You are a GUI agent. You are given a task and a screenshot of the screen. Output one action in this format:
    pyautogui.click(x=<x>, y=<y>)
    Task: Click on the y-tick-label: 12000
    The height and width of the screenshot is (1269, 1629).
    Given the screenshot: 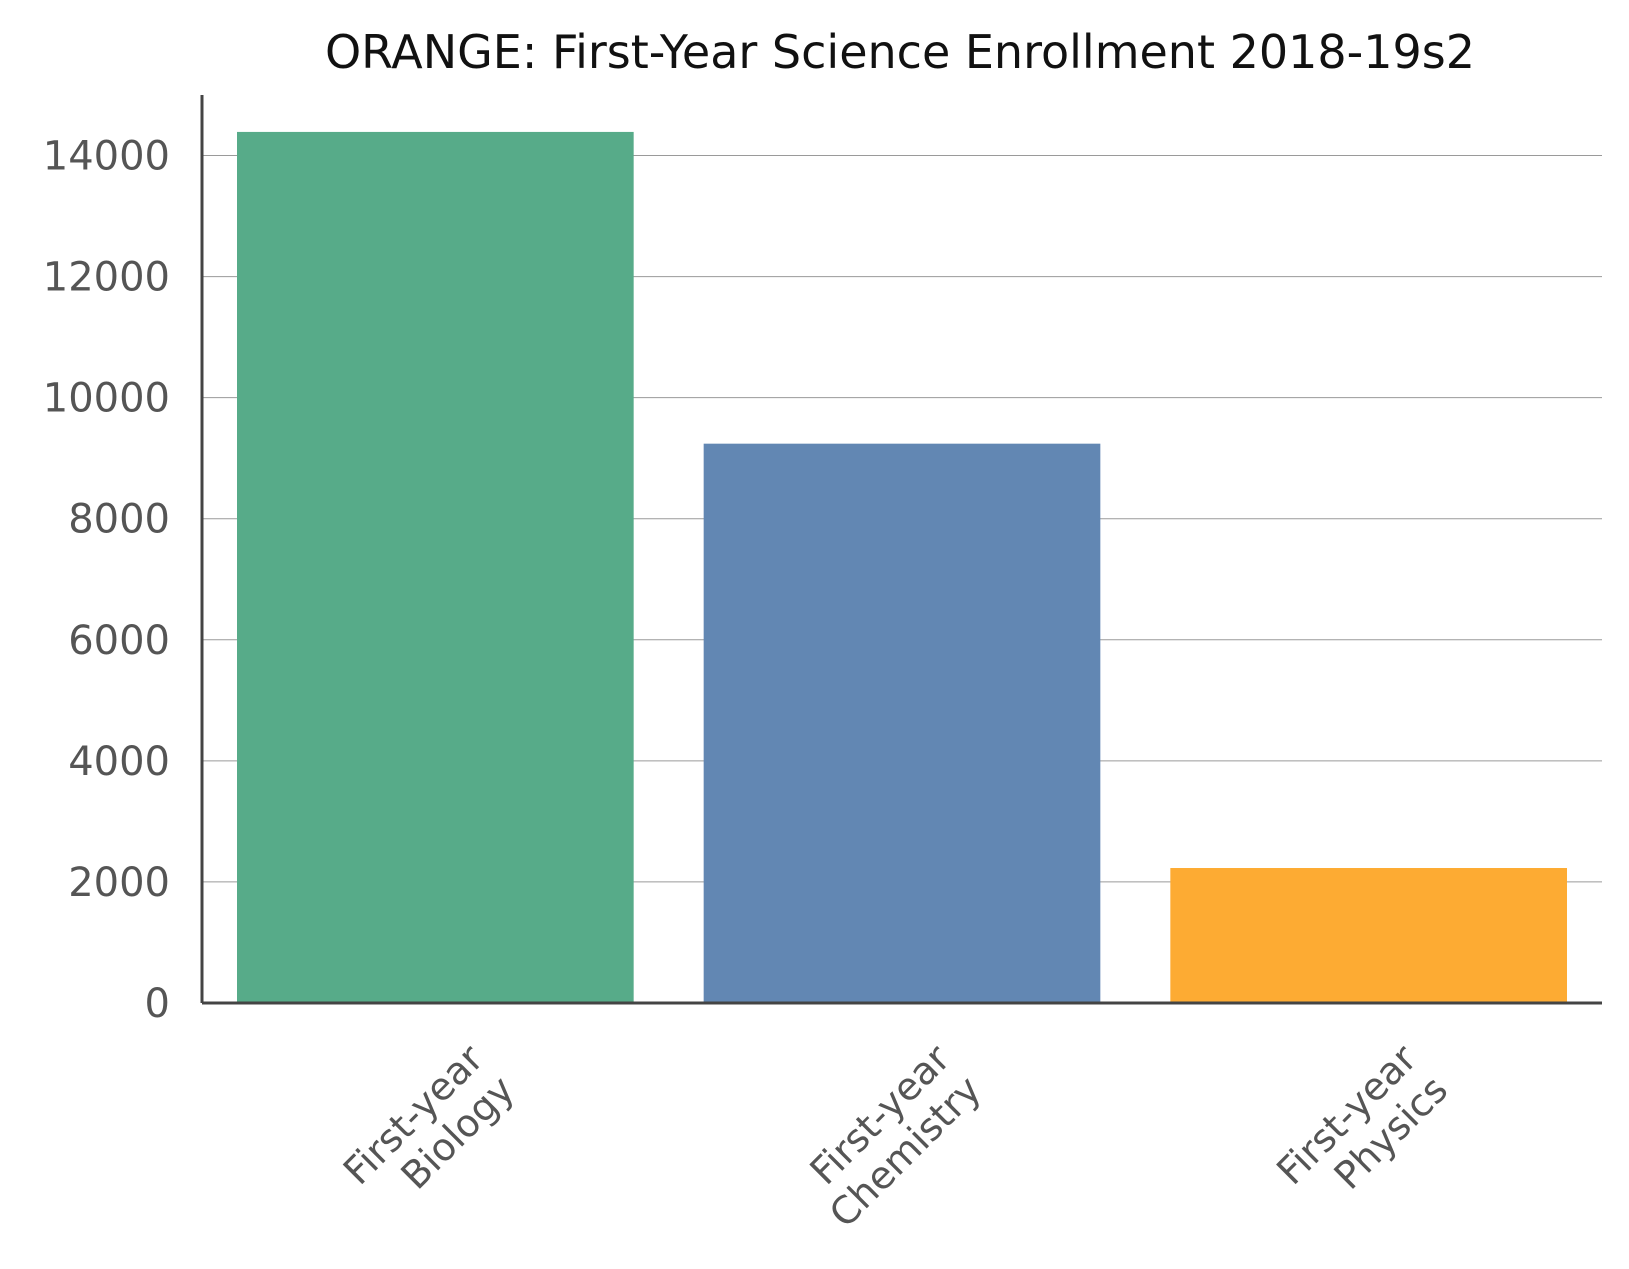 What is the action you would take?
    pyautogui.click(x=106, y=278)
    